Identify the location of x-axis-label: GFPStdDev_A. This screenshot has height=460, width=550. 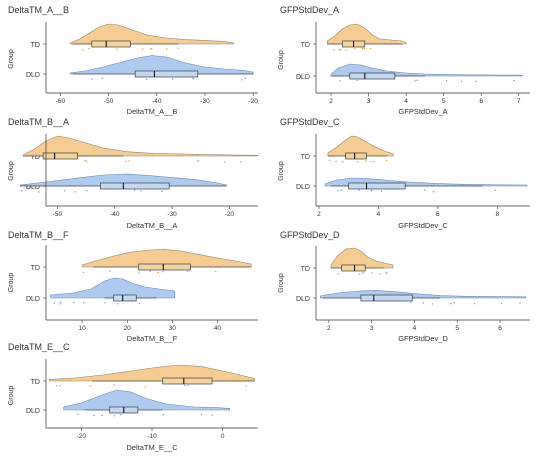
(422, 111).